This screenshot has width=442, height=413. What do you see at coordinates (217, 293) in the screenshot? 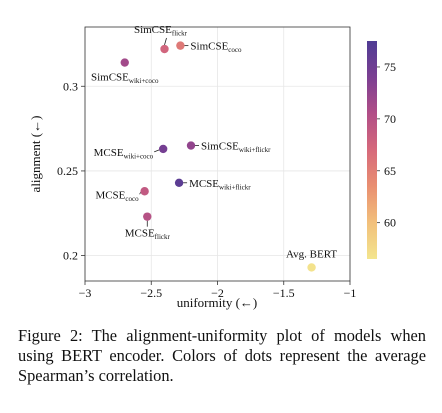
I see `x-tick-label: −2` at bounding box center [217, 293].